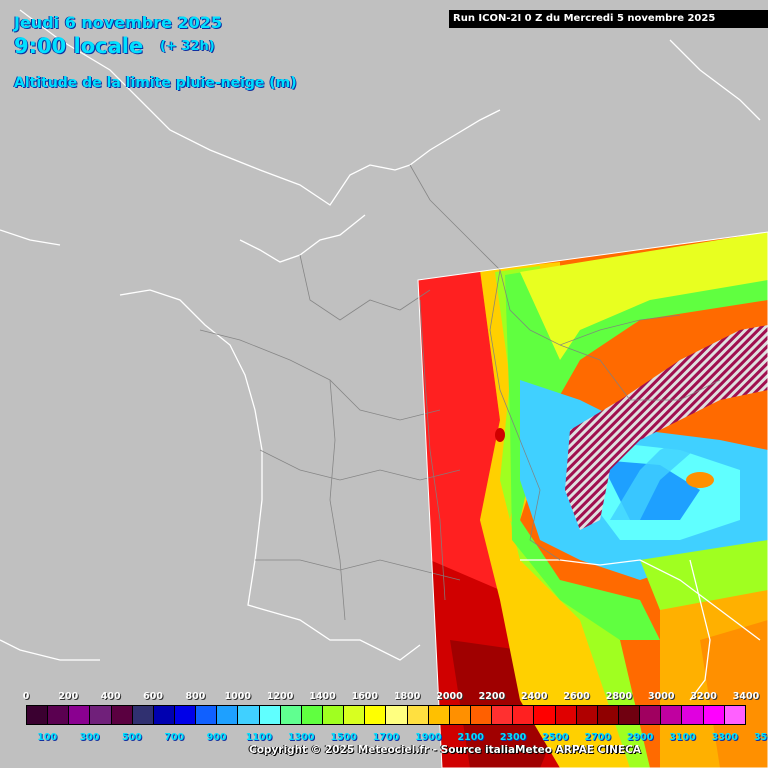  I want to click on legend-tick-label: 2100, so click(470, 737).